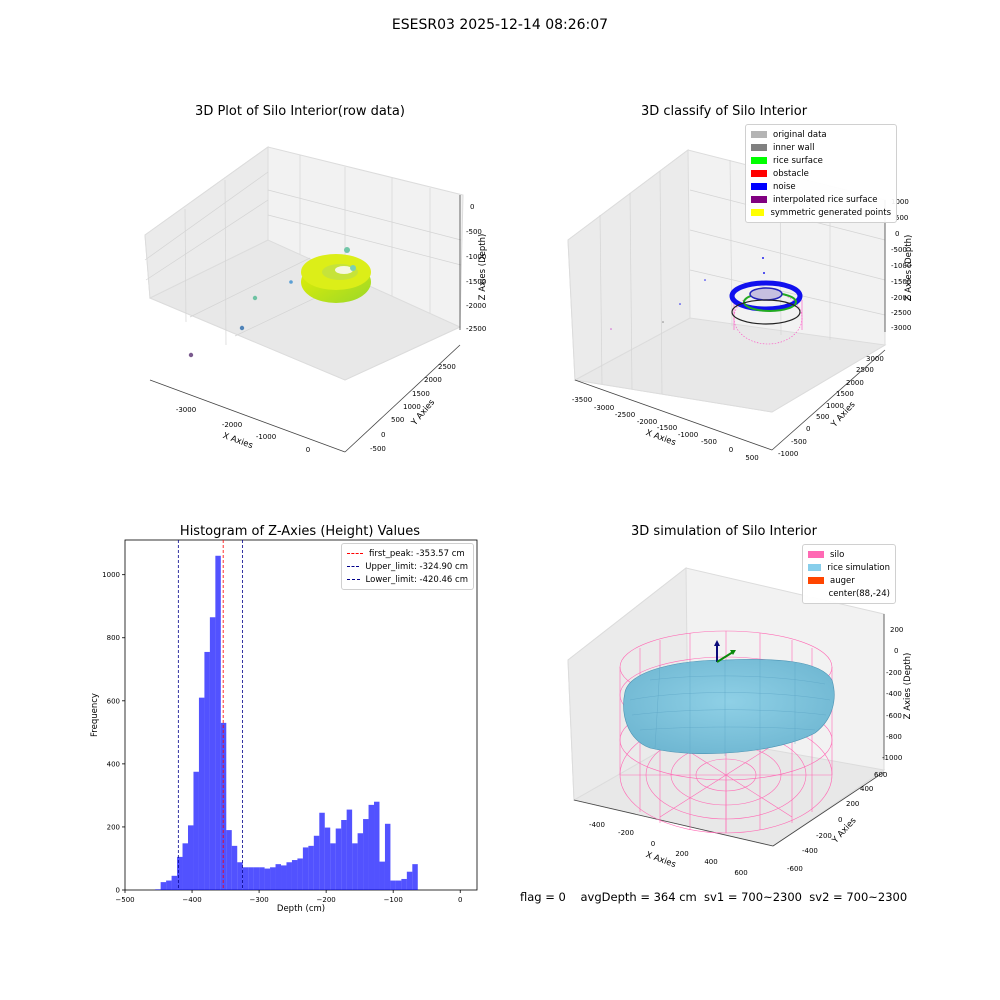 The height and width of the screenshot is (1000, 1000). I want to click on x-tick: 0, so click(308, 450).